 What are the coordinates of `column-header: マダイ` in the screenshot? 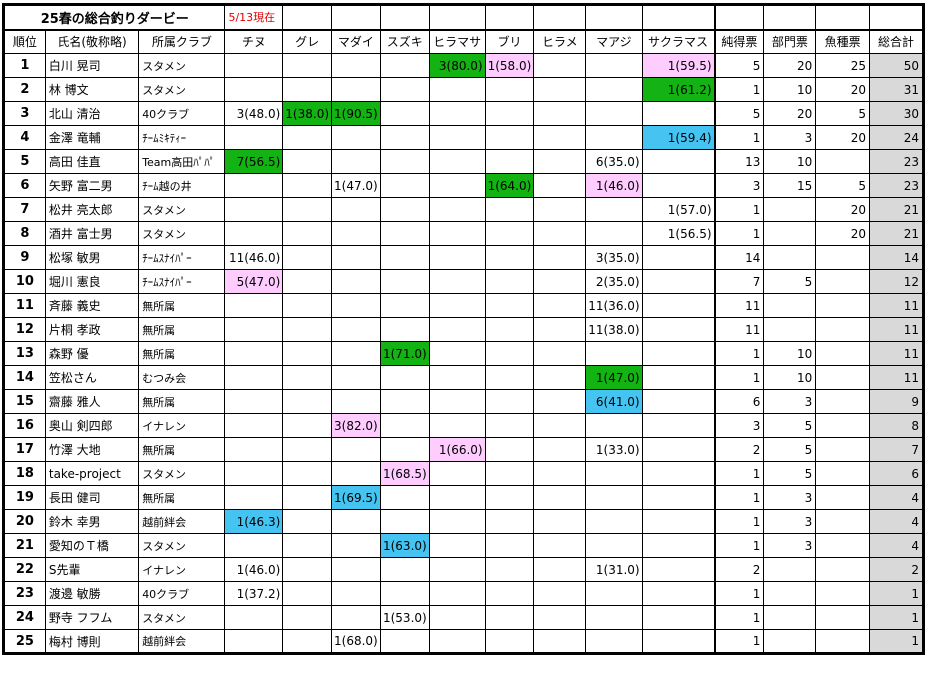 It's located at (356, 41).